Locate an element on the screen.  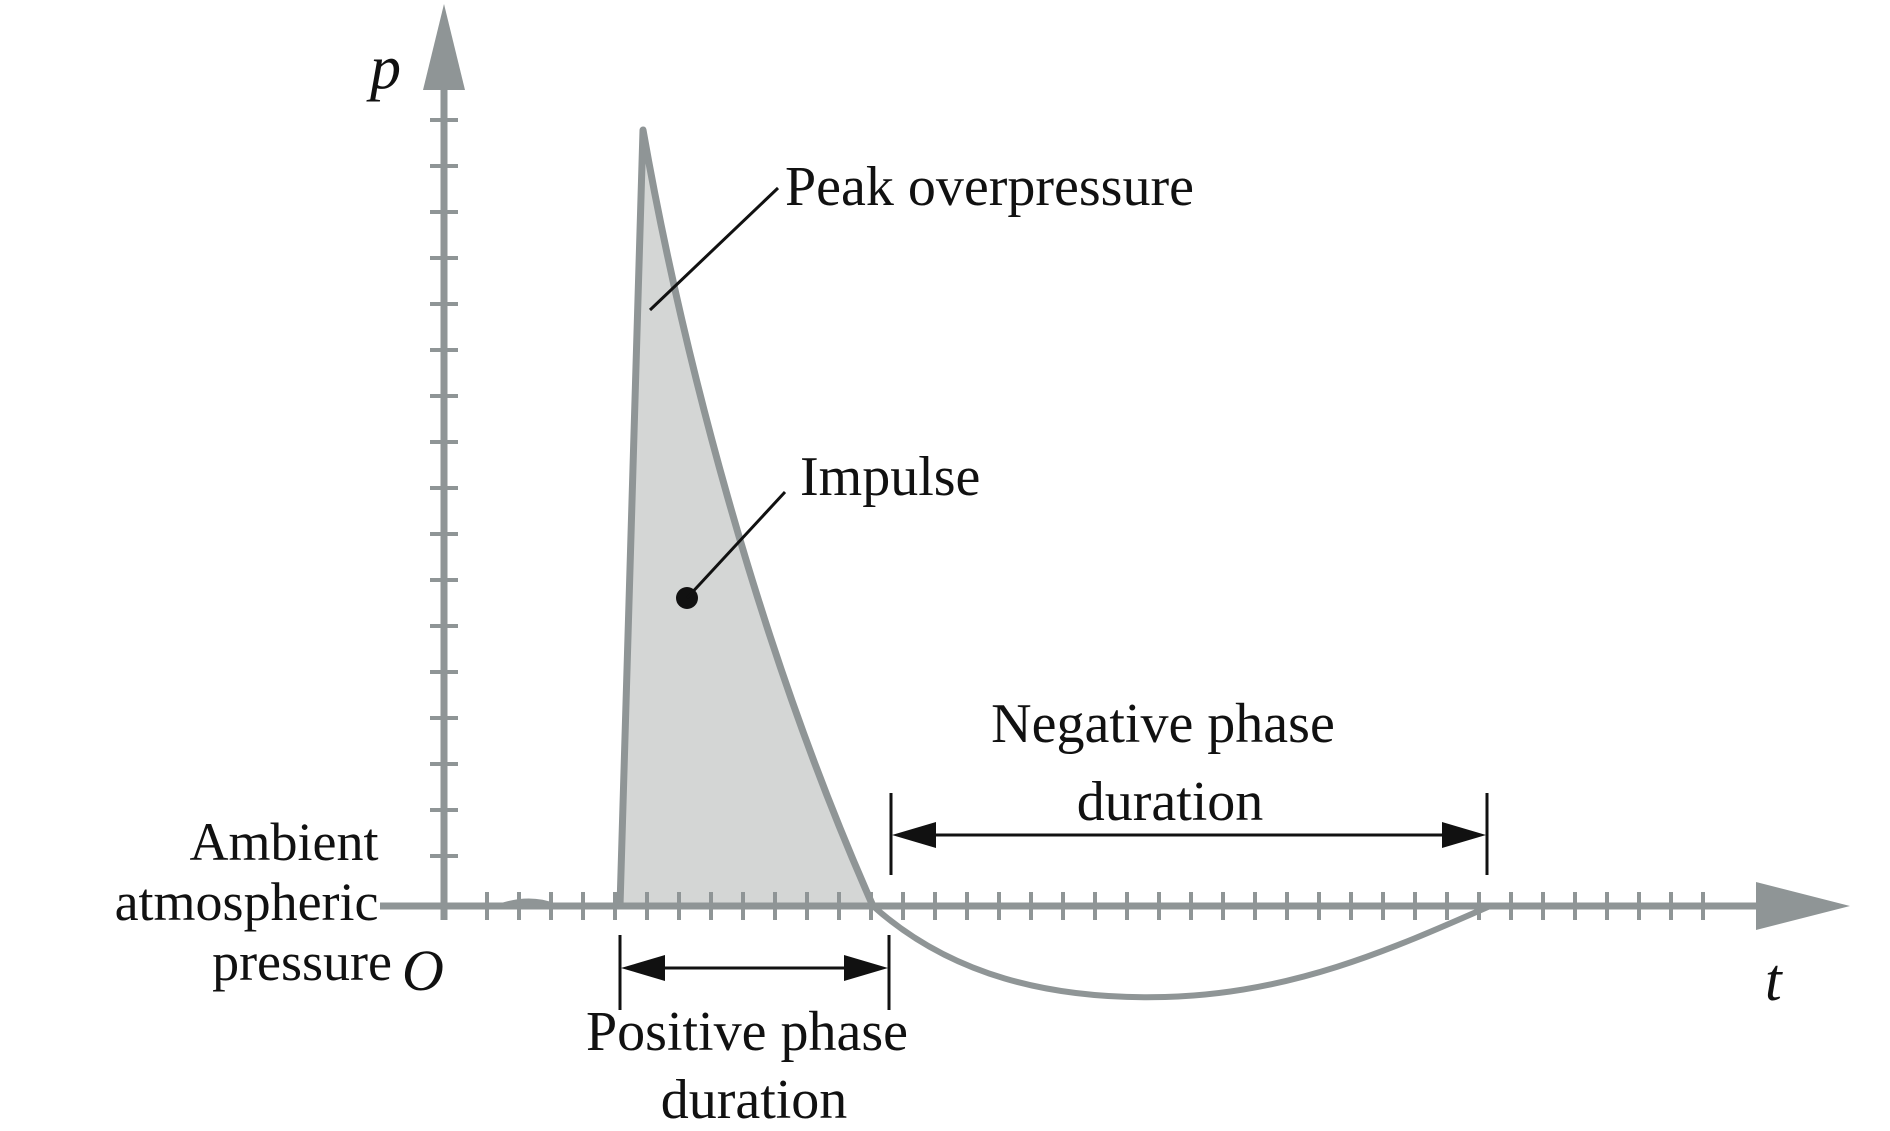
positive-phase-right-arrow is located at coordinates (866, 968).